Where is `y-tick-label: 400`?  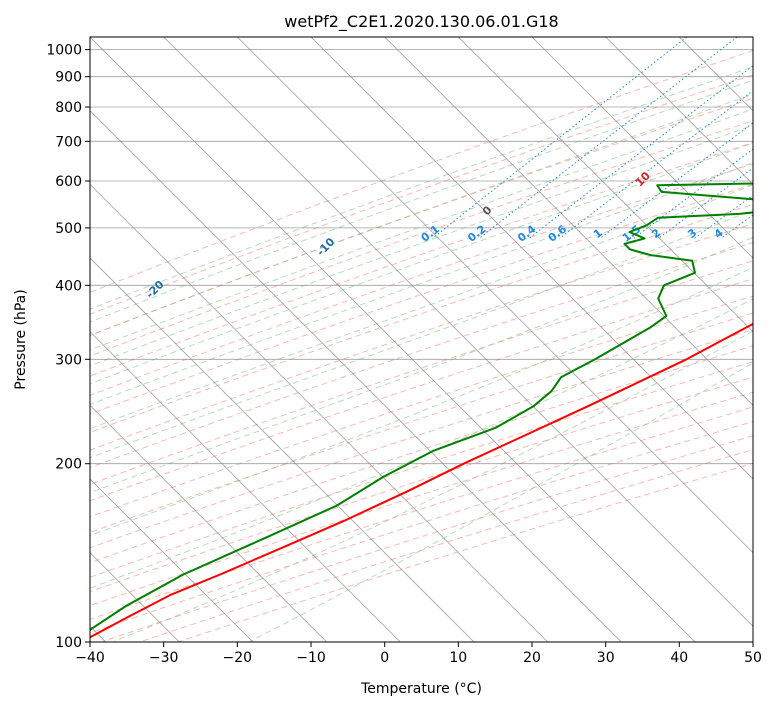
y-tick-label: 400 is located at coordinates (68, 286).